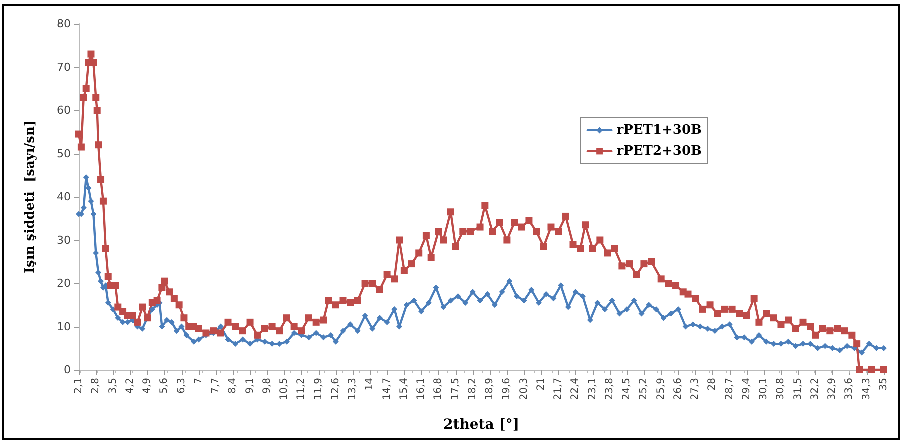 The image size is (904, 444). What do you see at coordinates (490, 389) in the screenshot?
I see `x-tick-label: 18,9` at bounding box center [490, 389].